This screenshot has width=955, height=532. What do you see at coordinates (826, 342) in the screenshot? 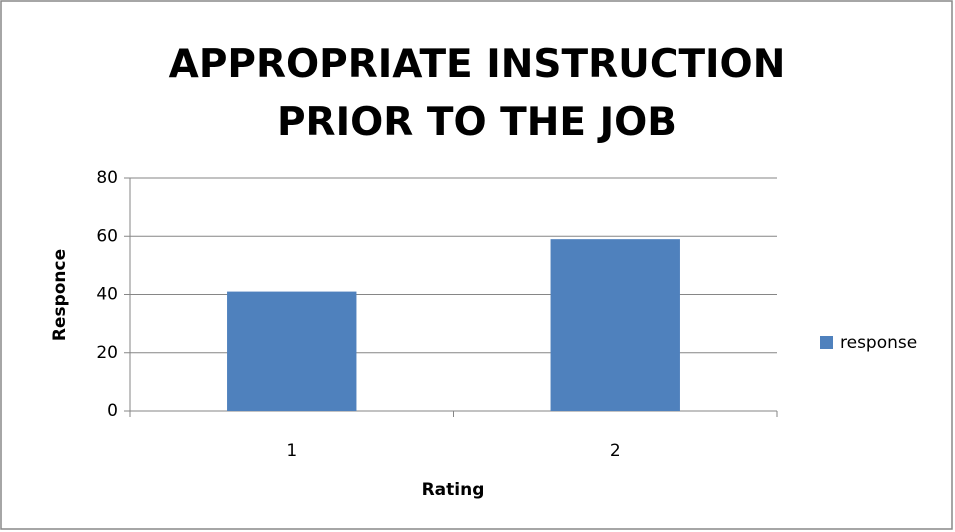
I see `legend-swatch` at bounding box center [826, 342].